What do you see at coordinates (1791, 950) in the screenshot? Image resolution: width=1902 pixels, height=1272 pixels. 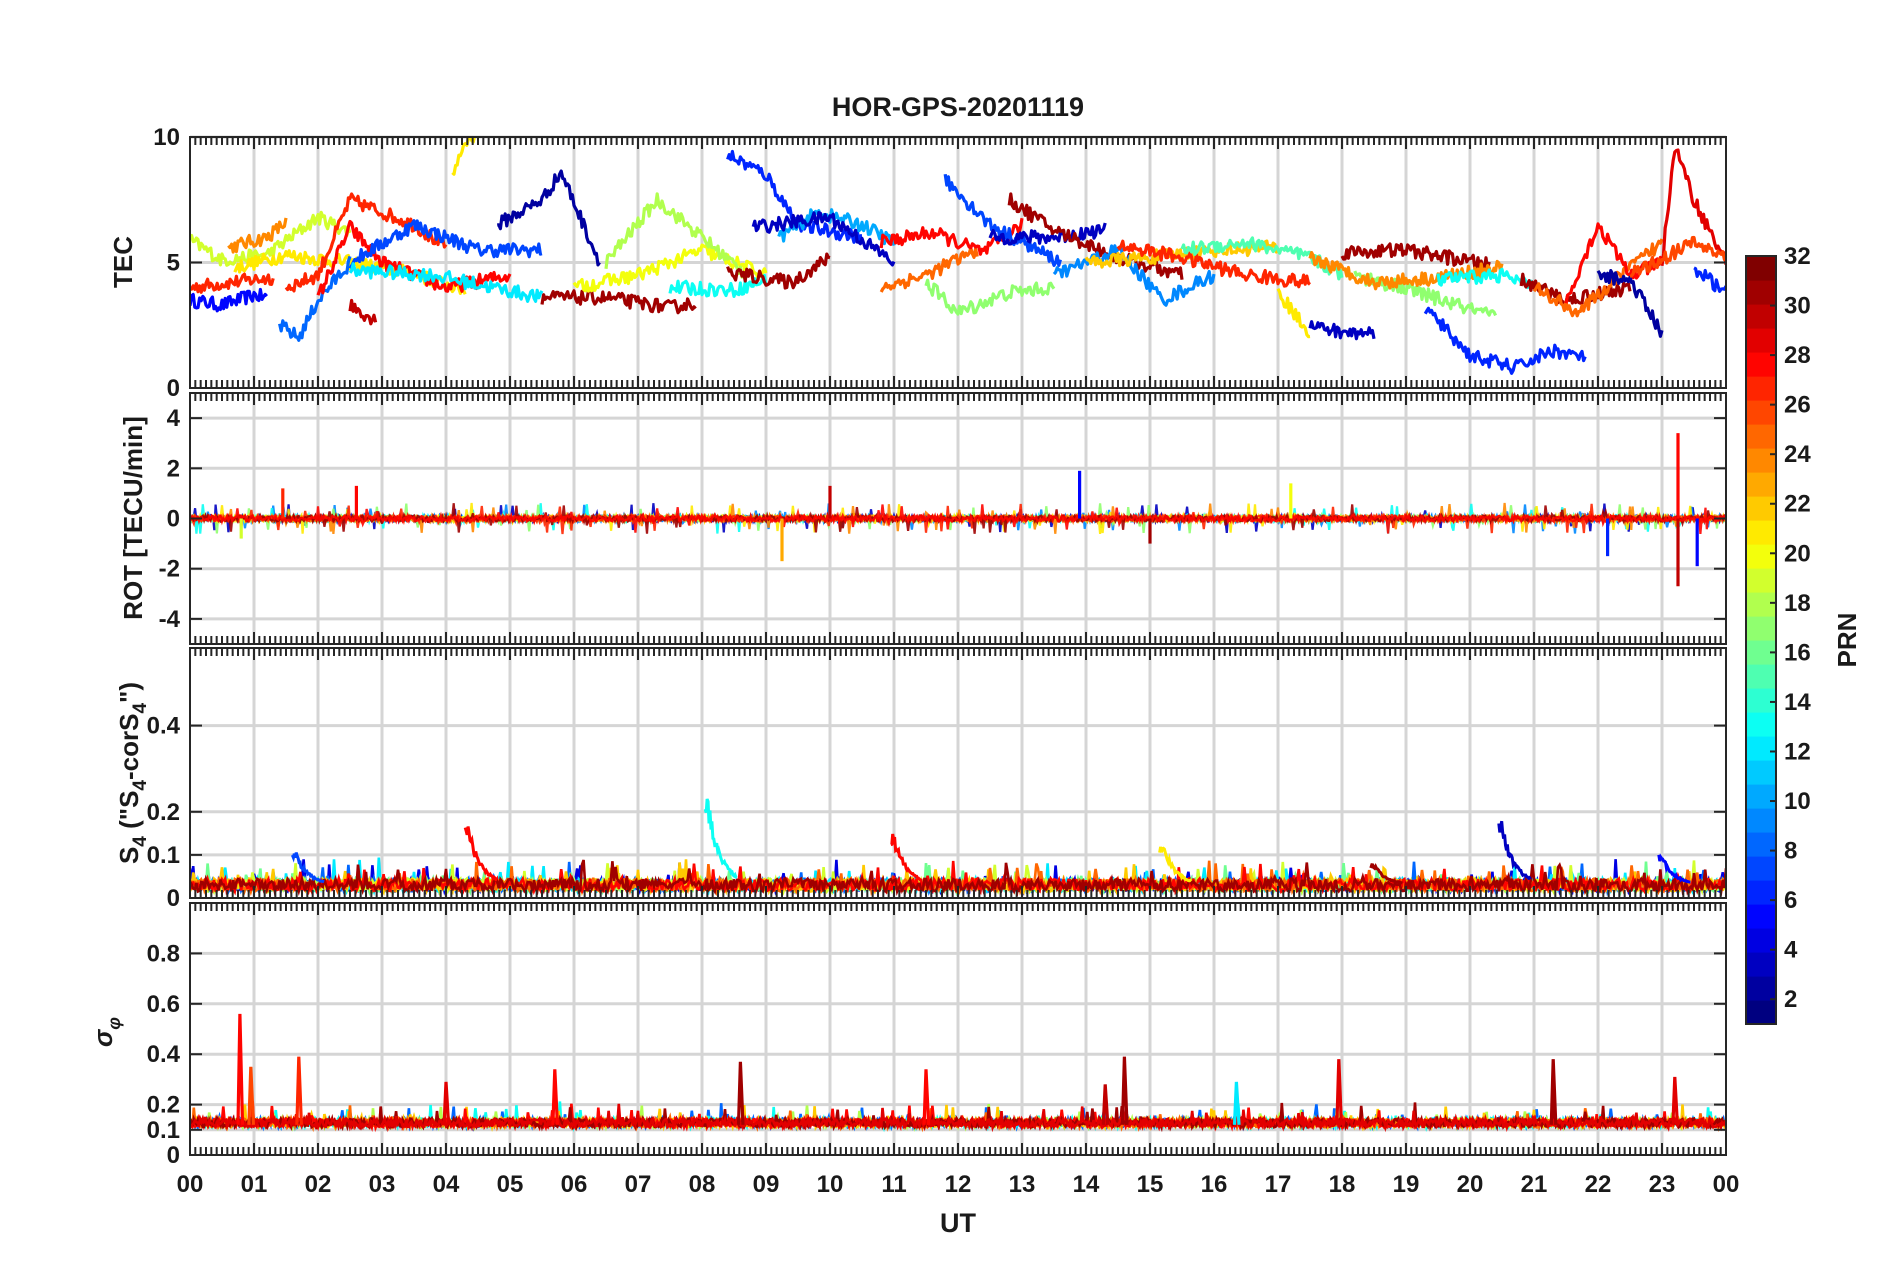 I see `colorbar-tick-label: 4` at bounding box center [1791, 950].